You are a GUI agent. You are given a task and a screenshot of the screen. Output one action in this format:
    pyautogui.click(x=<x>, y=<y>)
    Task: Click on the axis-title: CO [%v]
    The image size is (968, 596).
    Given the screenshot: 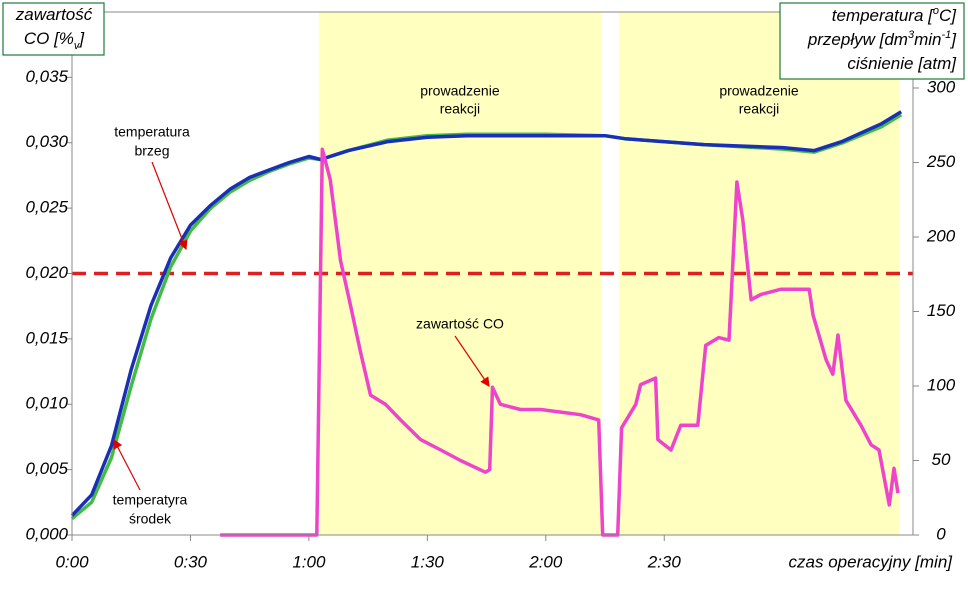 What is the action you would take?
    pyautogui.click(x=55, y=40)
    